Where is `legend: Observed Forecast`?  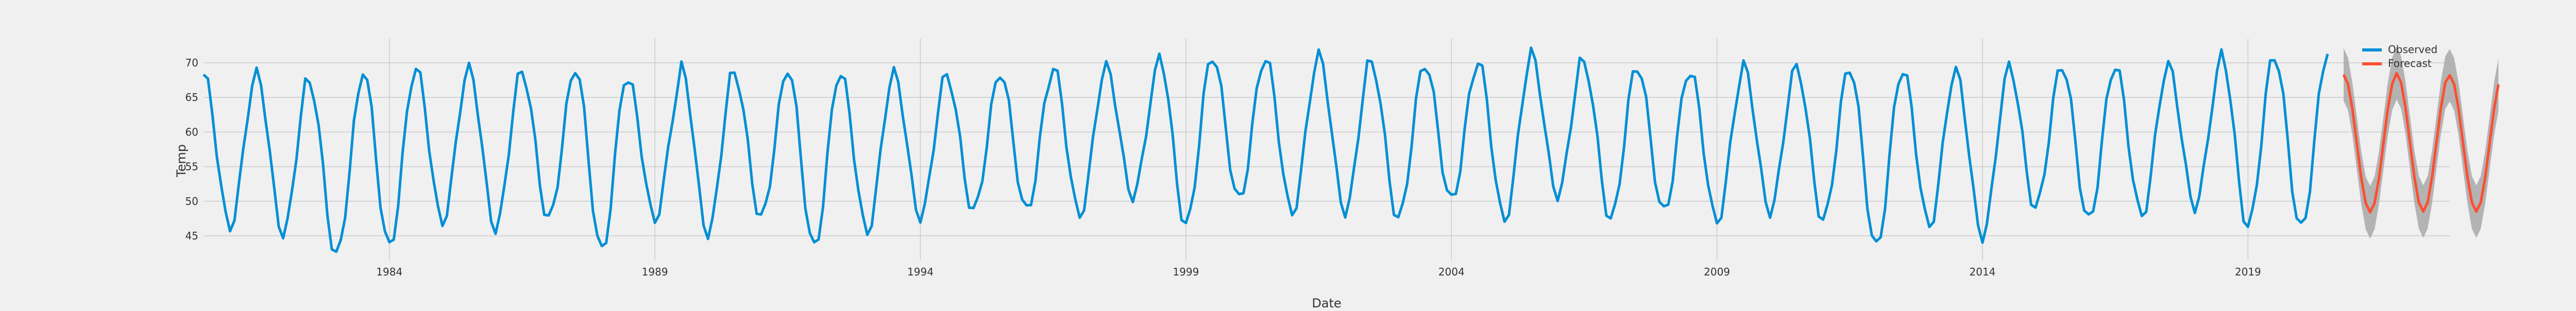 legend: Observed Forecast is located at coordinates (2399, 56).